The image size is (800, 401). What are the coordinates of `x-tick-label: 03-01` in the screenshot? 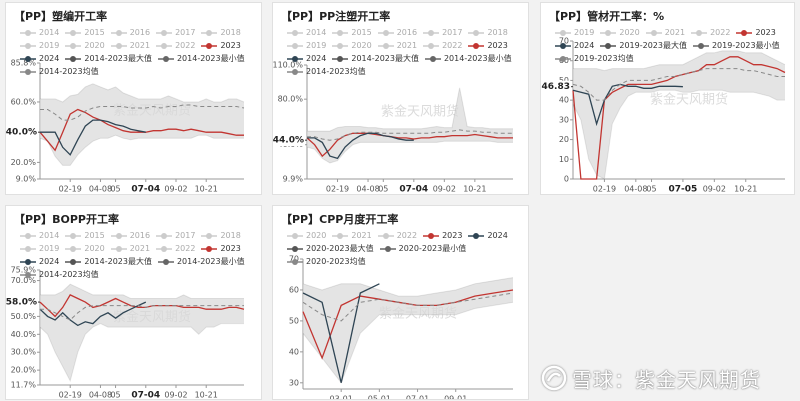 It's located at (341, 397).